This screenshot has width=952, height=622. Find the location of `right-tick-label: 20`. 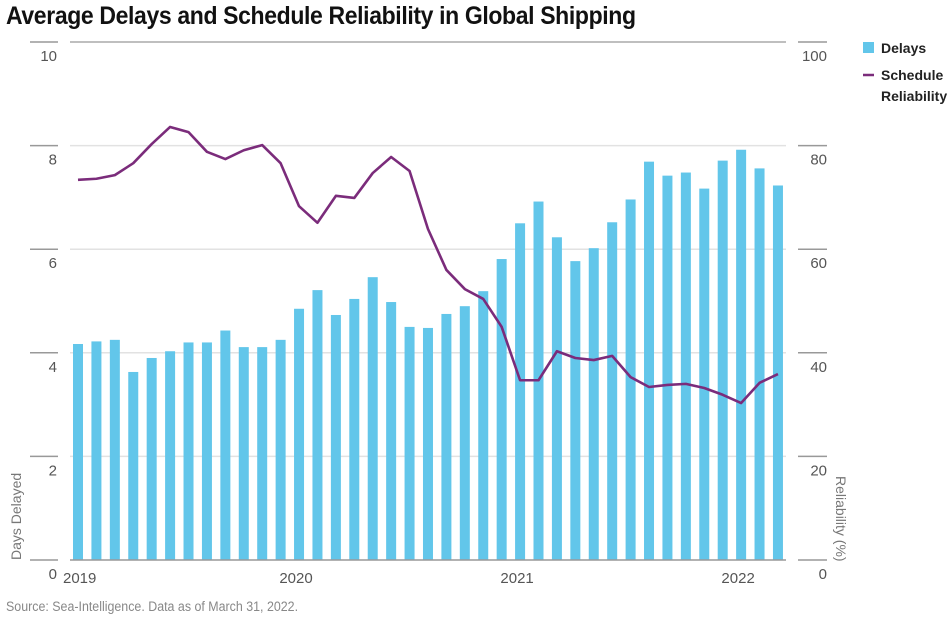

right-tick-label: 20 is located at coordinates (818, 470).